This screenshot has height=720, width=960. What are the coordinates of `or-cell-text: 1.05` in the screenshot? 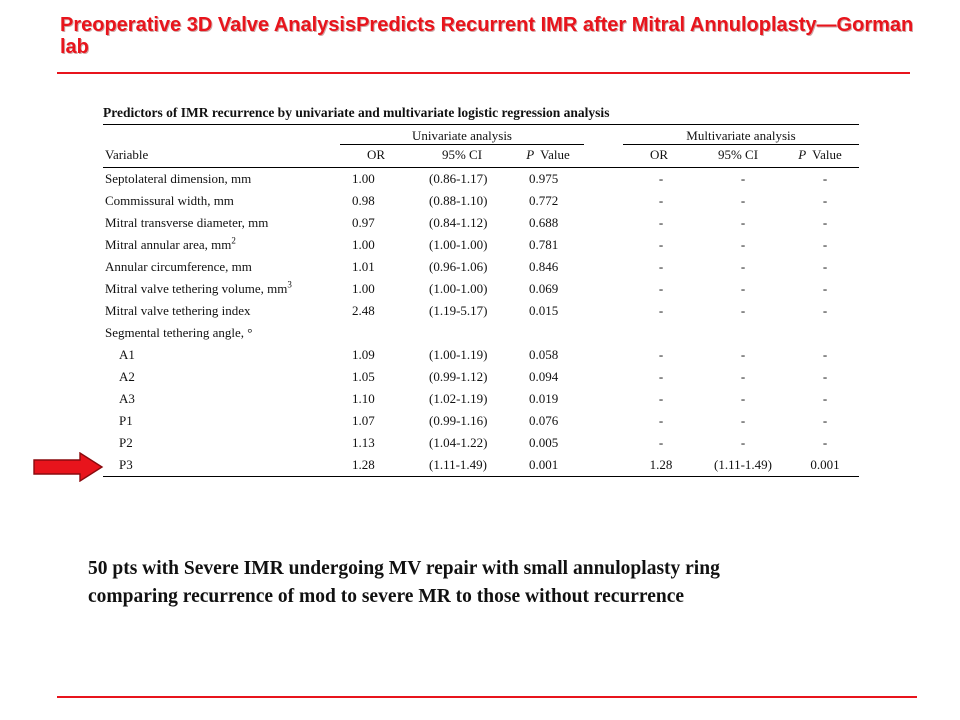 It's located at (363, 376).